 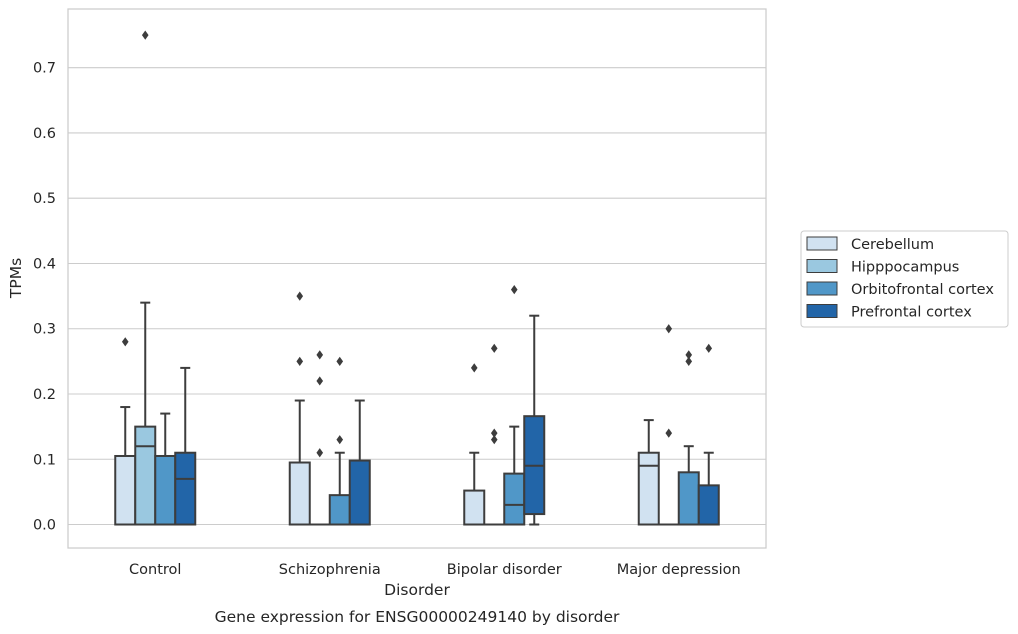 I want to click on legend-frame, so click(x=904, y=279).